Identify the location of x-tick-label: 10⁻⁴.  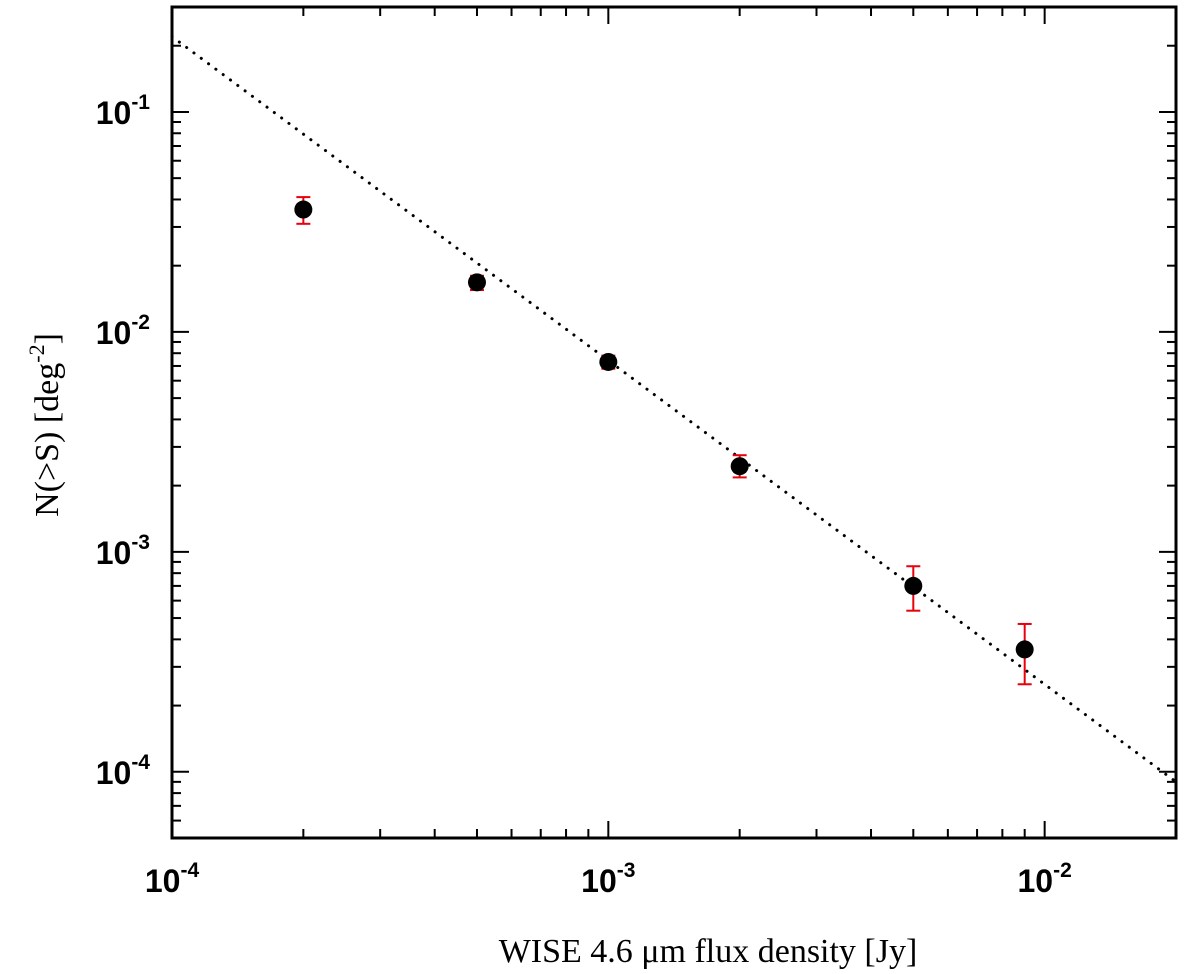
(172, 879).